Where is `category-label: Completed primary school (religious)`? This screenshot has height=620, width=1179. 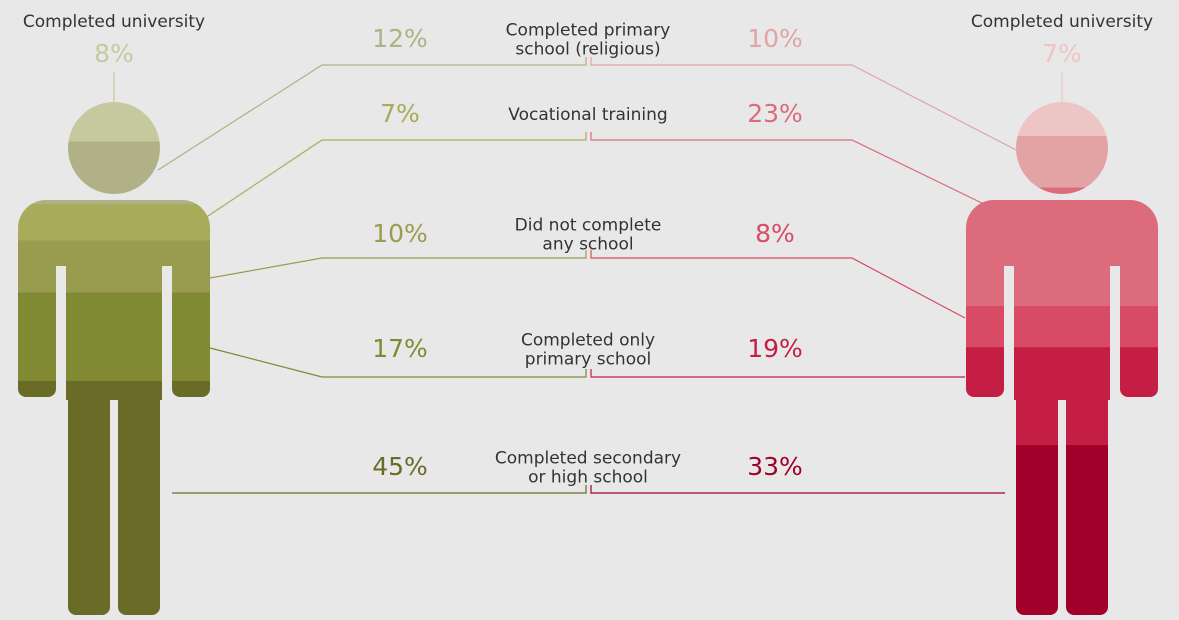 category-label: Completed primary school (religious) is located at coordinates (588, 40).